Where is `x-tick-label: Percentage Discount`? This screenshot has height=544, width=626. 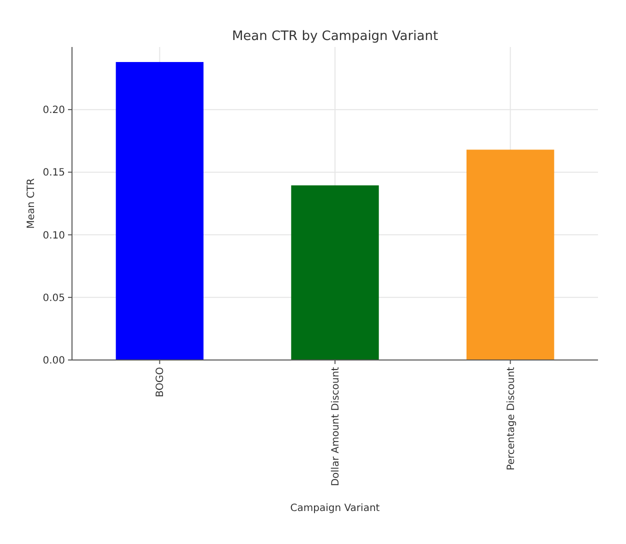
x-tick-label: Percentage Discount is located at coordinates (511, 418).